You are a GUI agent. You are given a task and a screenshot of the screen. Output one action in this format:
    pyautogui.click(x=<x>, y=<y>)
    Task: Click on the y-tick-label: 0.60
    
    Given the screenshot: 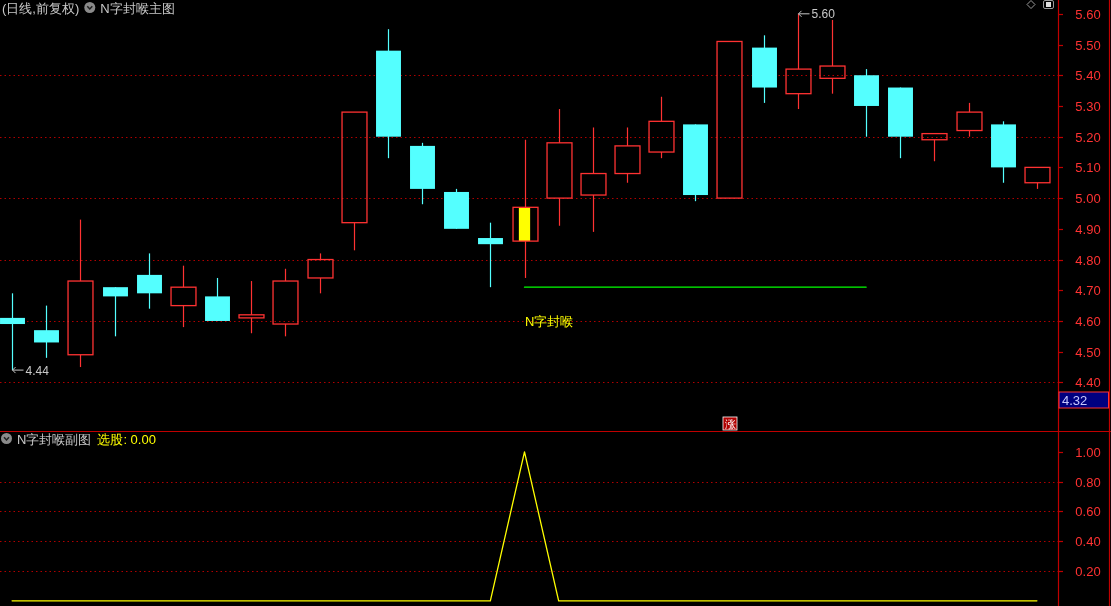 What is the action you would take?
    pyautogui.click(x=1088, y=511)
    